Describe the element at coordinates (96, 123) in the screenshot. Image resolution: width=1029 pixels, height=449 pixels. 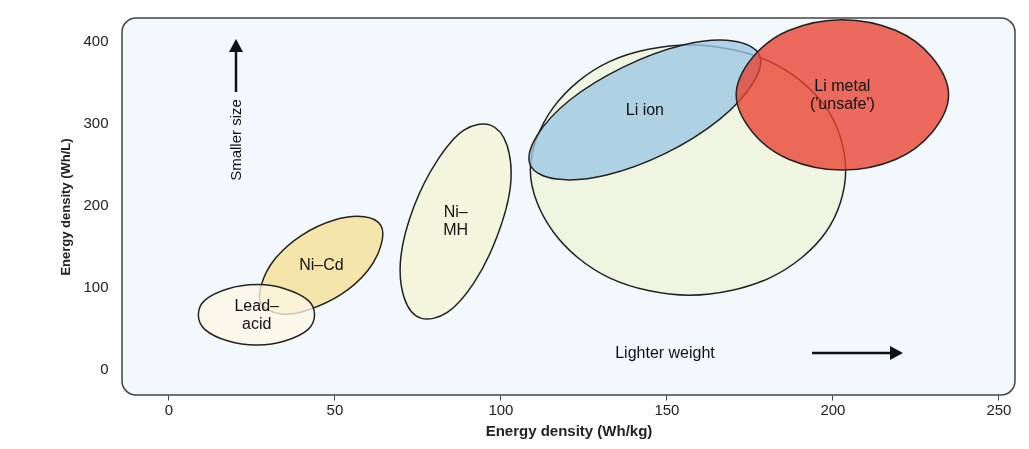
I see `y-tick-label: 300` at that location.